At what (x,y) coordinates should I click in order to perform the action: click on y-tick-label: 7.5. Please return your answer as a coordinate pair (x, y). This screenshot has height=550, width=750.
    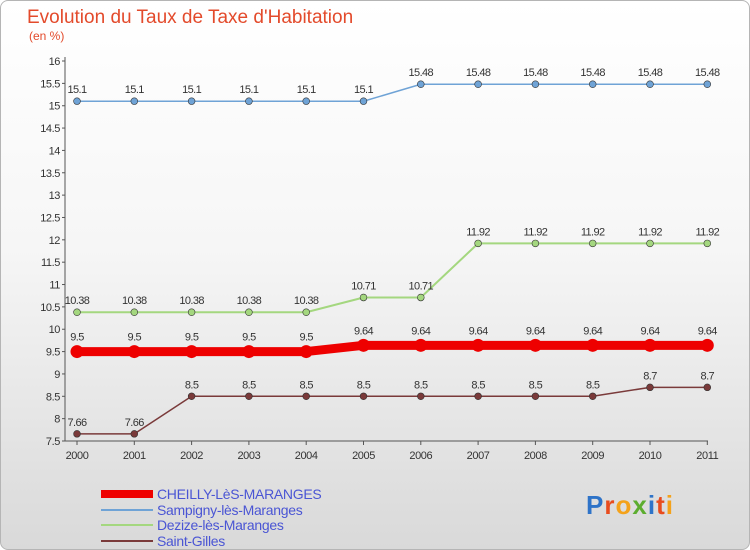
    Looking at the image, I should click on (53, 442).